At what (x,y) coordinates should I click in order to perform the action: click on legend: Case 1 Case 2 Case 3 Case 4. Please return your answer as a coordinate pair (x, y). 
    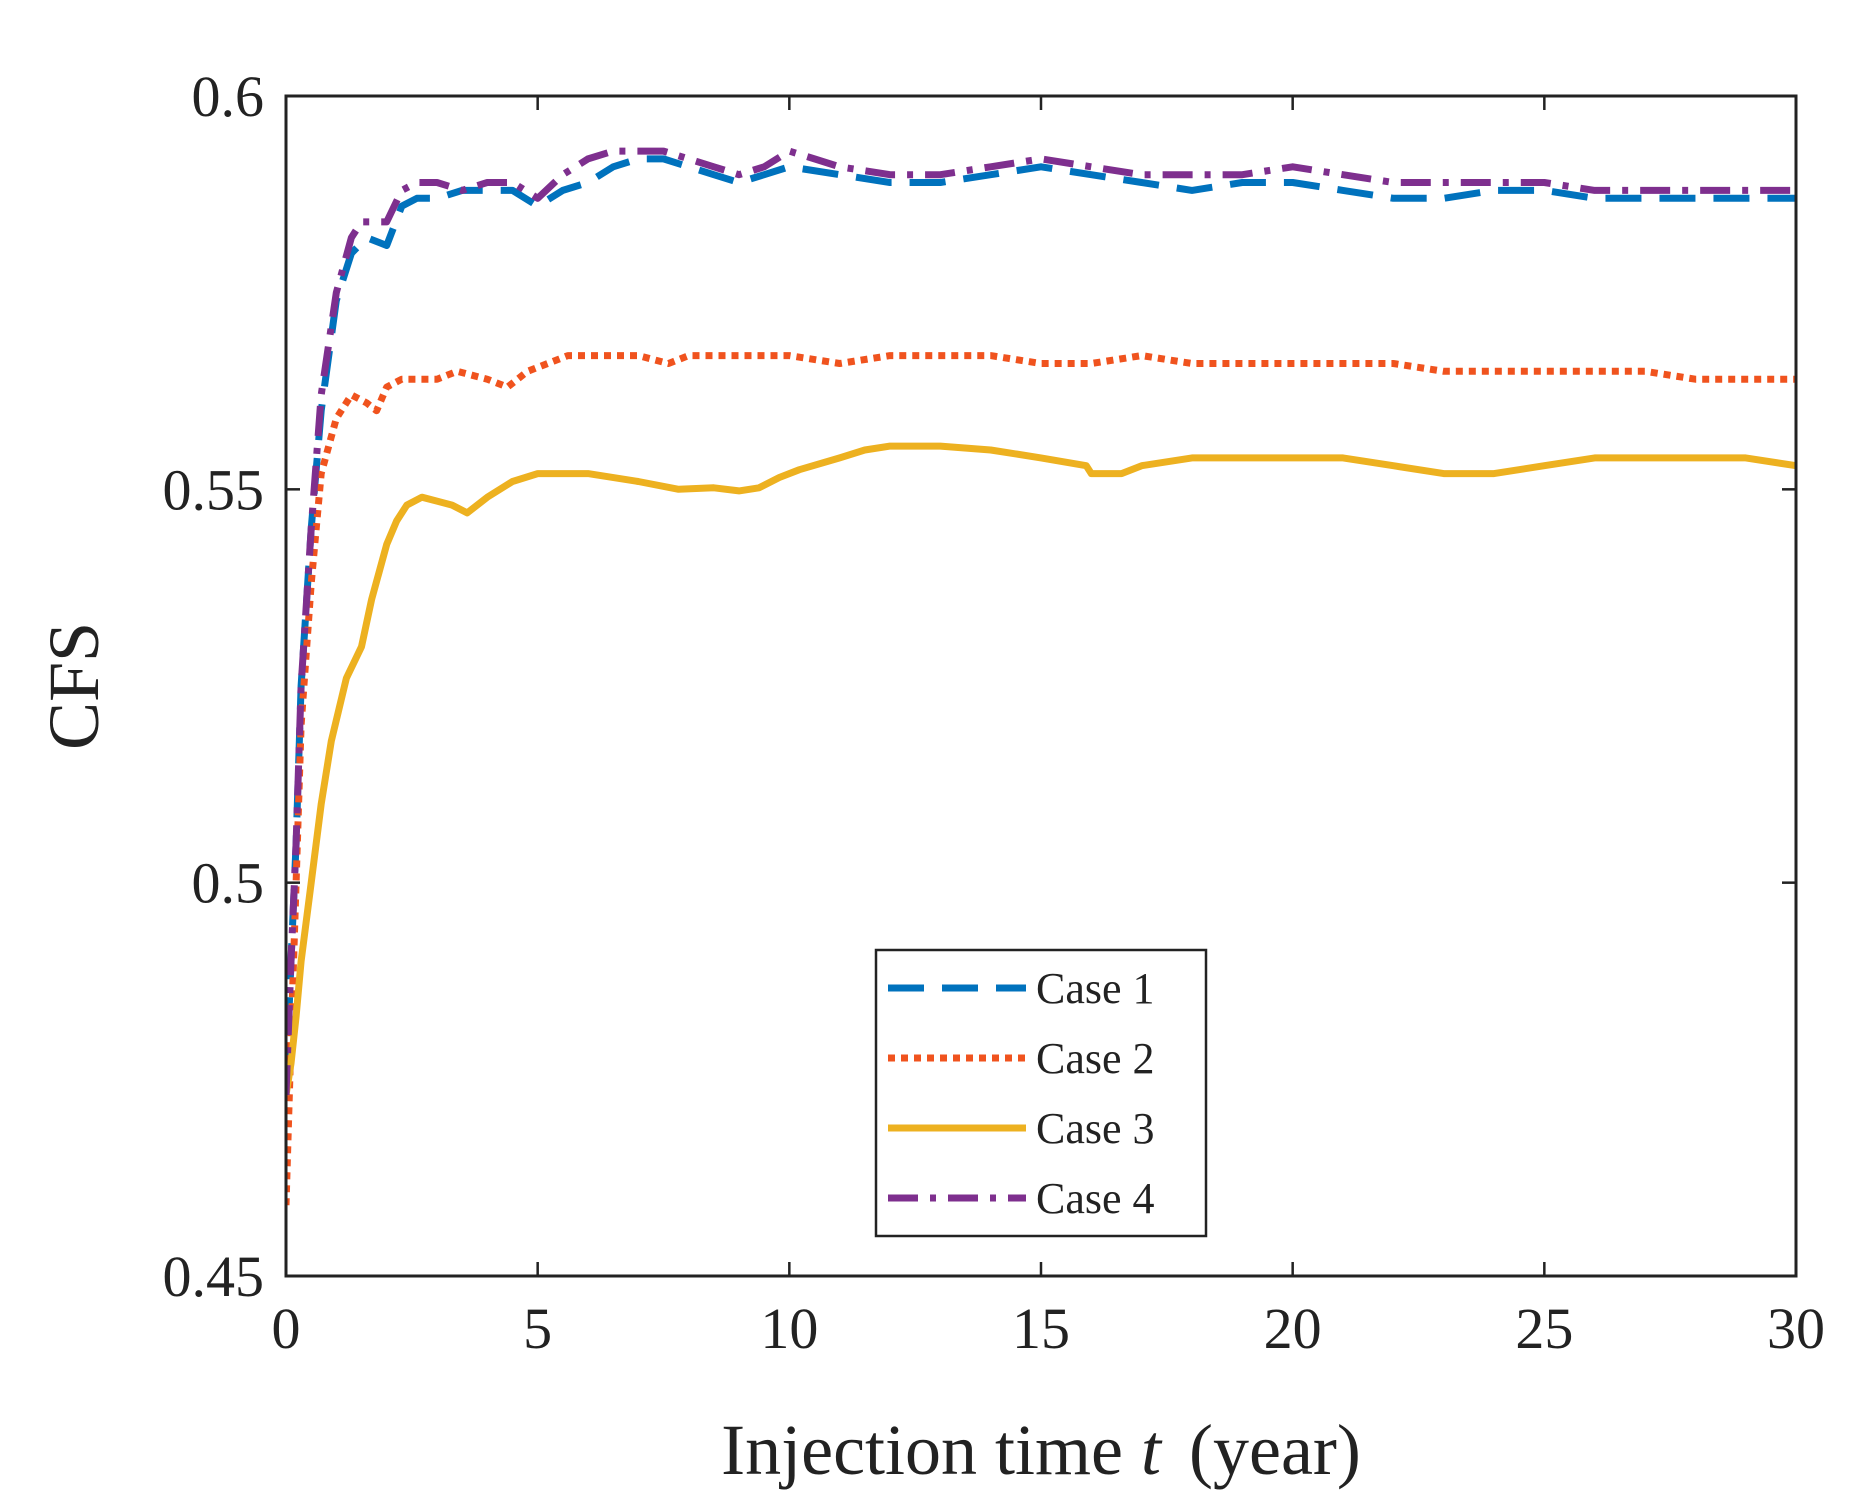
    Looking at the image, I should click on (1041, 1093).